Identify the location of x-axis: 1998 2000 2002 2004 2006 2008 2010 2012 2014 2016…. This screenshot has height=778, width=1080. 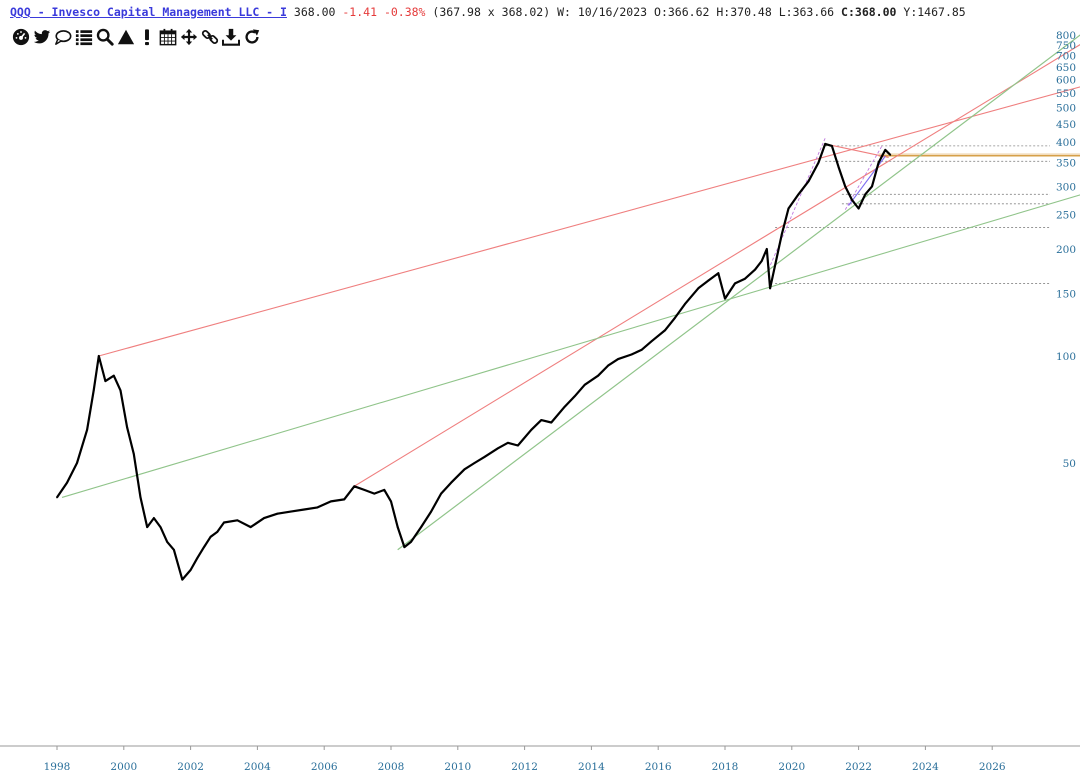
(525, 759).